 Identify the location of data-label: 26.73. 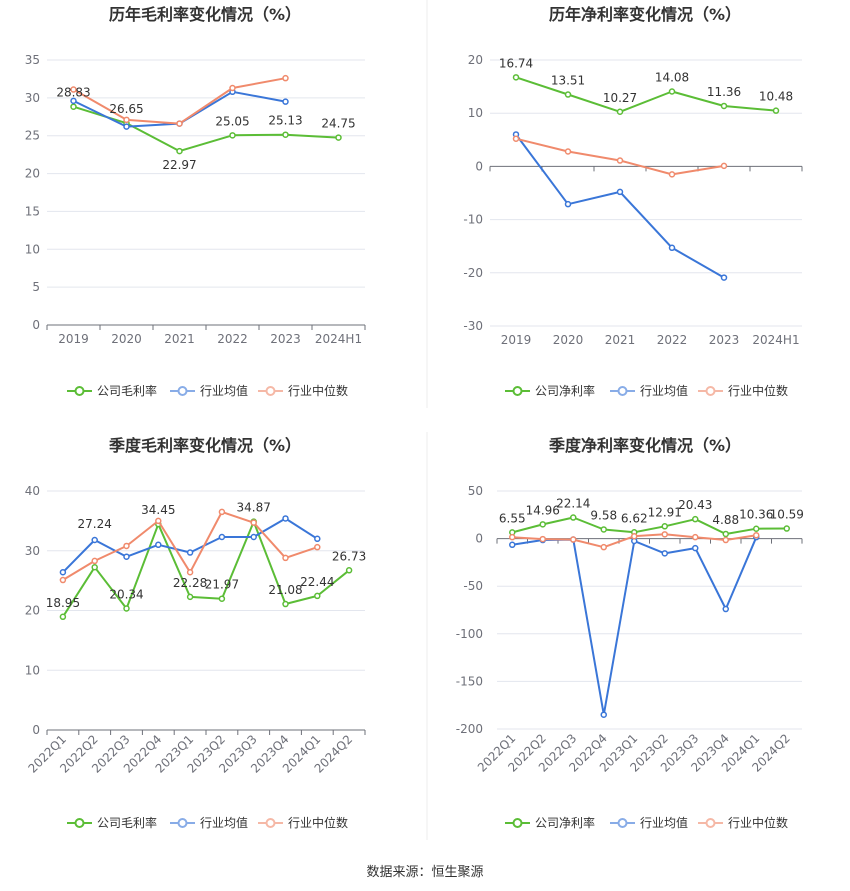
(349, 556).